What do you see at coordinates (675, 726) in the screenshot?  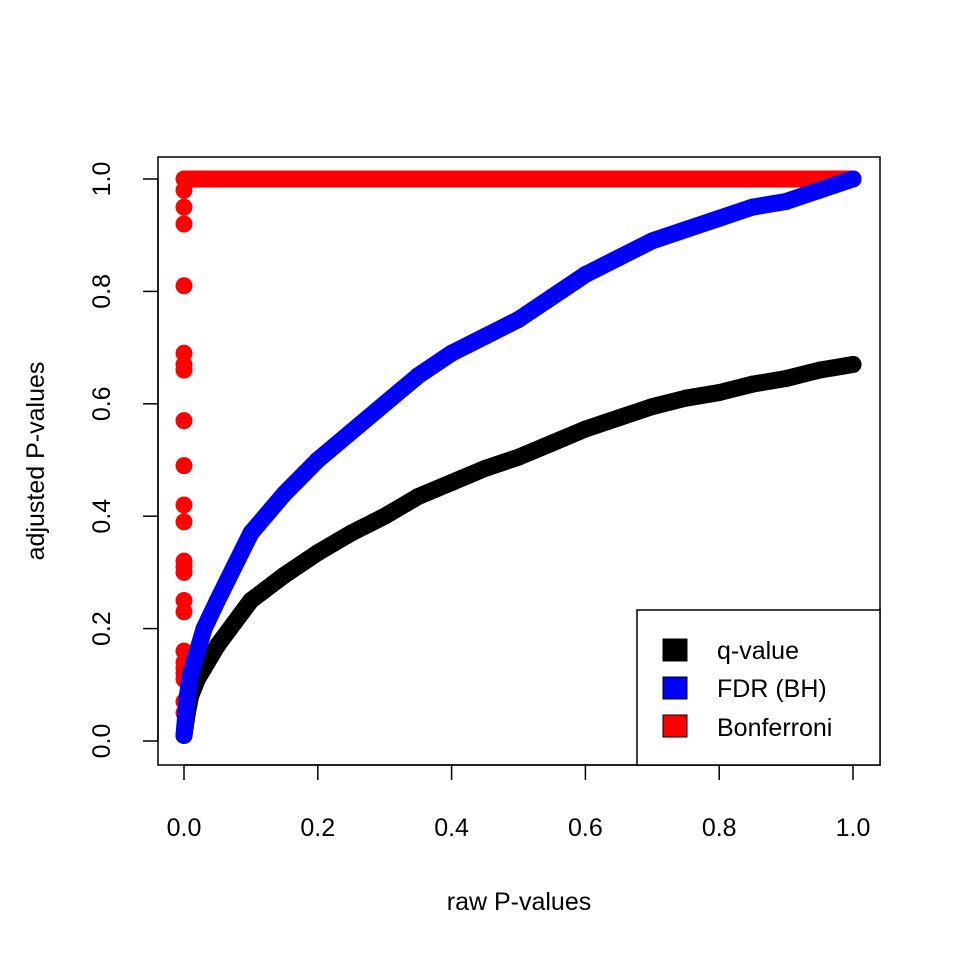 I see `legend-swatch-bonferroni` at bounding box center [675, 726].